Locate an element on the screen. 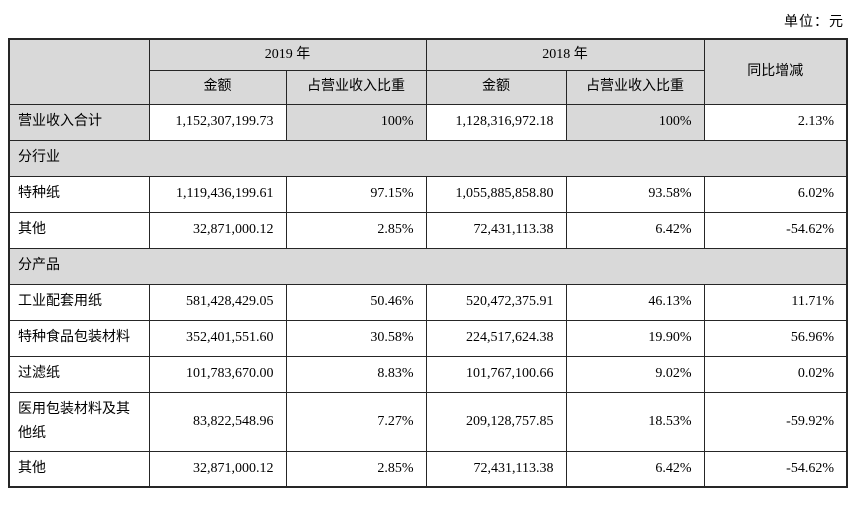 Image resolution: width=854 pixels, height=519 pixels. row-label-cell: 特种纸 is located at coordinates (79, 194).